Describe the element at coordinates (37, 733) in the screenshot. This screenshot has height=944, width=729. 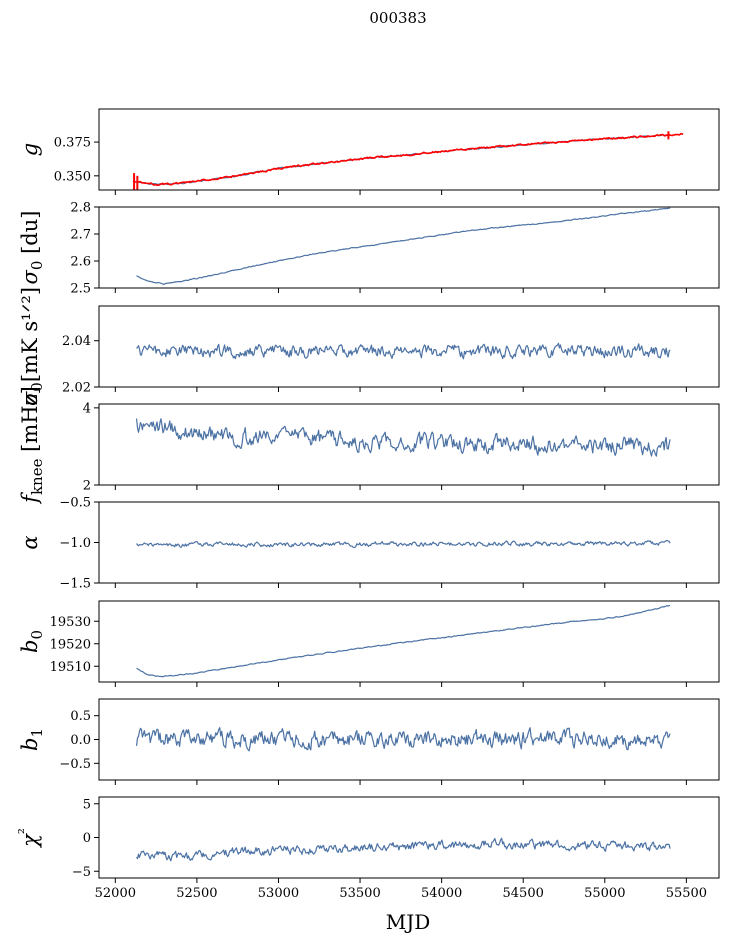
I see `y-label-subscript-b1: 1` at that location.